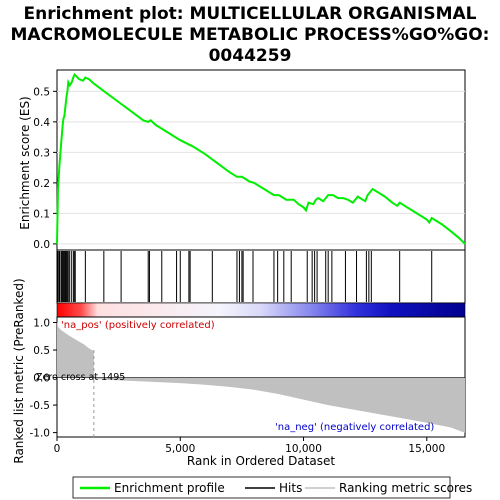  I want to click on es-y-tick-label: 0.1, so click(41, 214).